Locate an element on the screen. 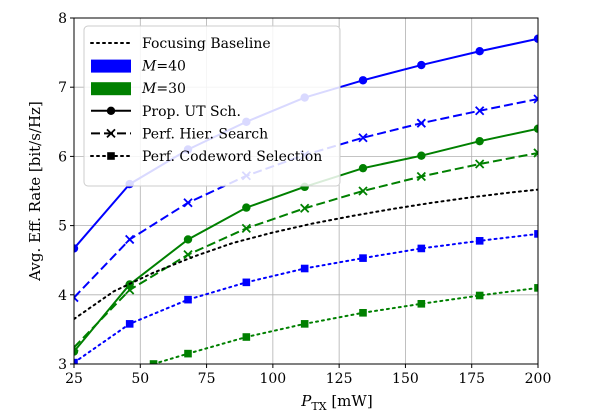  x-tick-label: 150 is located at coordinates (405, 379).